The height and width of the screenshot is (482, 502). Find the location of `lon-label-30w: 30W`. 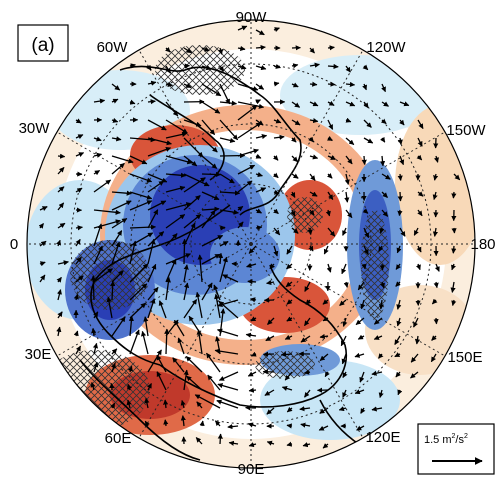

lon-label-30w: 30W is located at coordinates (35, 128).